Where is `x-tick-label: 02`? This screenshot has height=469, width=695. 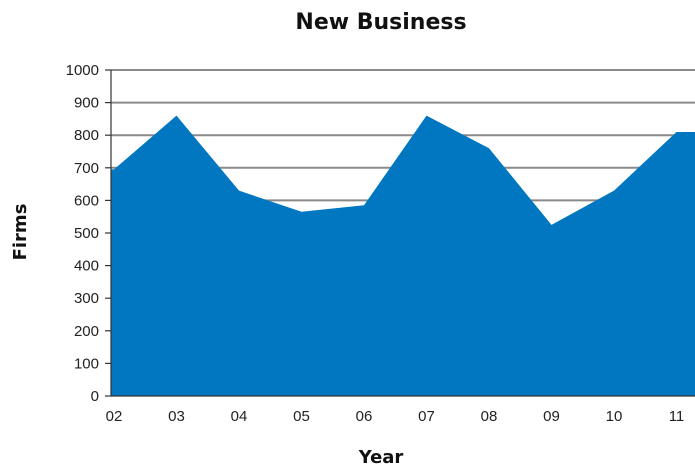
x-tick-label: 02 is located at coordinates (114, 416).